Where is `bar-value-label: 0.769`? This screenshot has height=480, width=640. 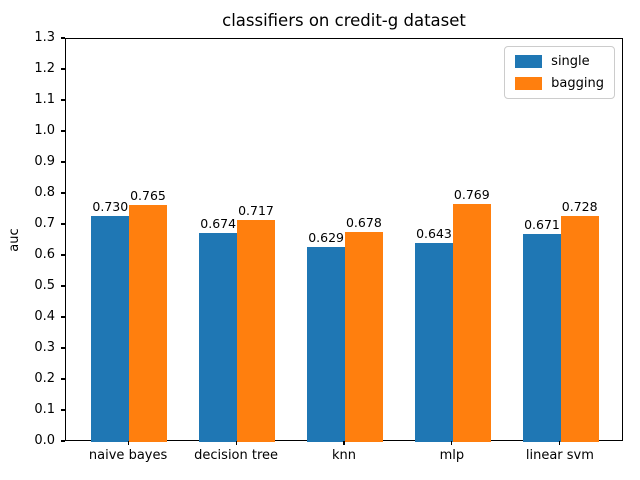
bar-value-label: 0.769 is located at coordinates (471, 194).